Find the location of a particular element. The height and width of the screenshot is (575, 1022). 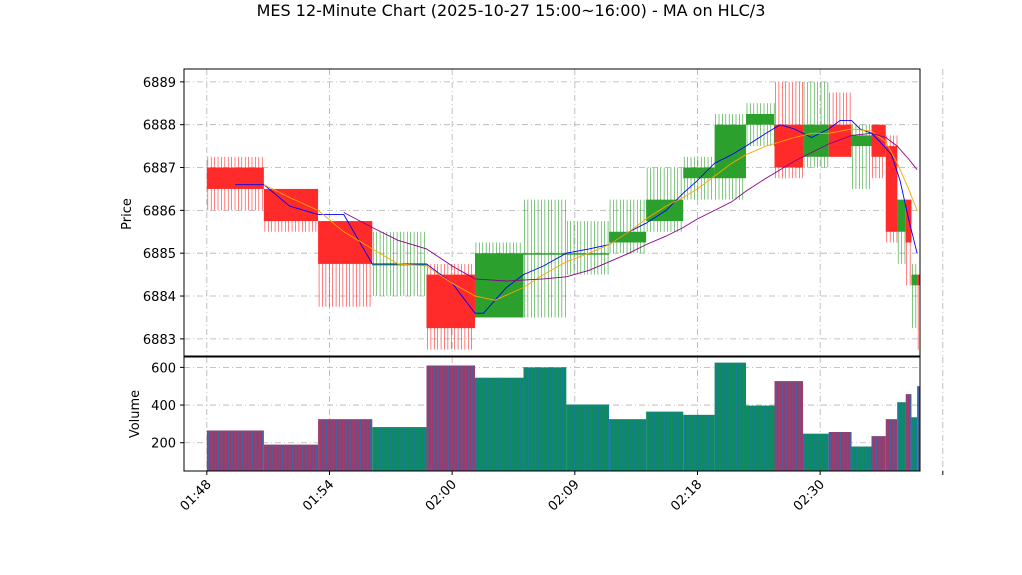

x-tick-label: 01:48 is located at coordinates (196, 495).